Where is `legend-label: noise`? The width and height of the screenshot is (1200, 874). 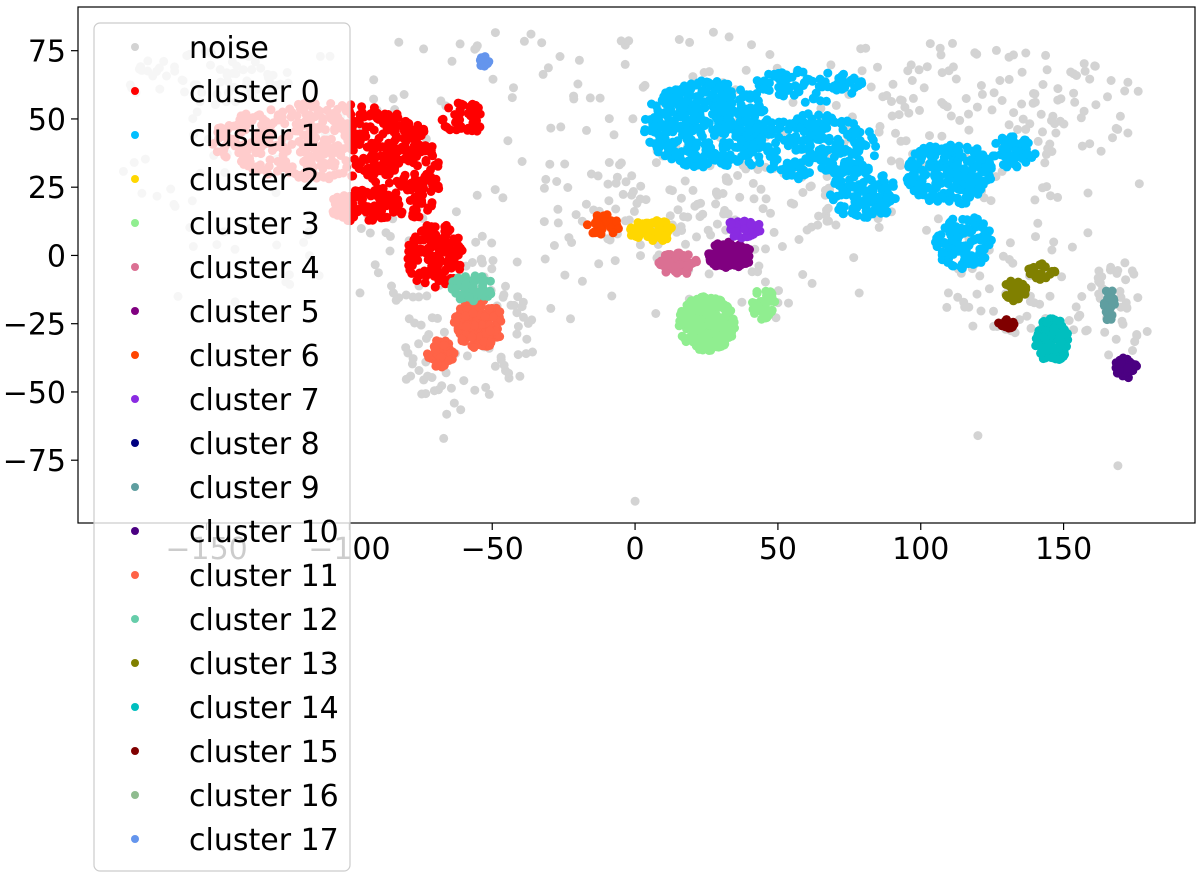 legend-label: noise is located at coordinates (229, 48).